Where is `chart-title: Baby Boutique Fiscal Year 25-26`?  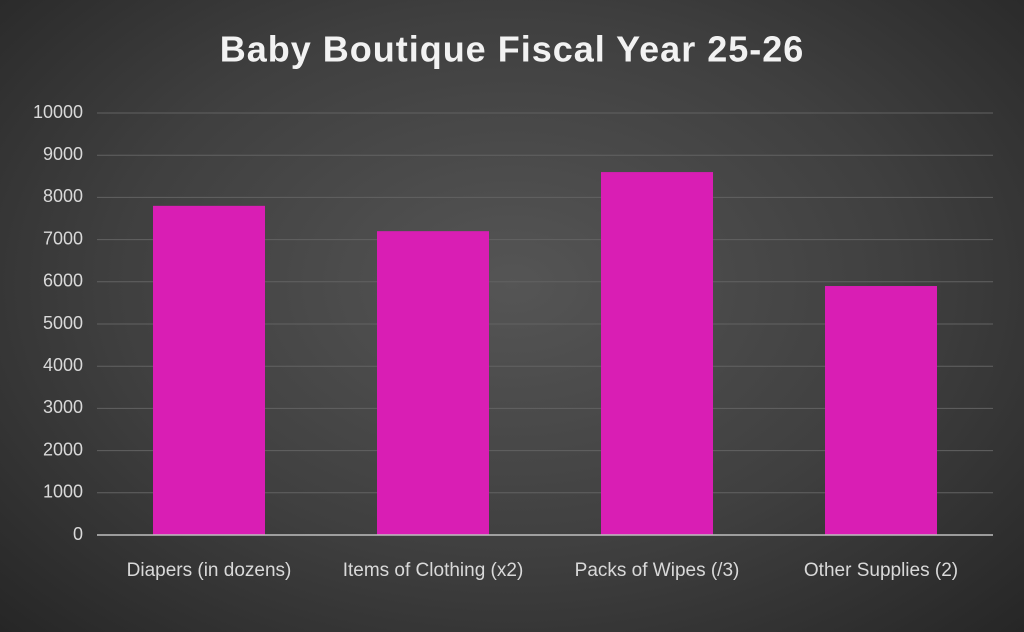 chart-title: Baby Boutique Fiscal Year 25-26 is located at coordinates (512, 49).